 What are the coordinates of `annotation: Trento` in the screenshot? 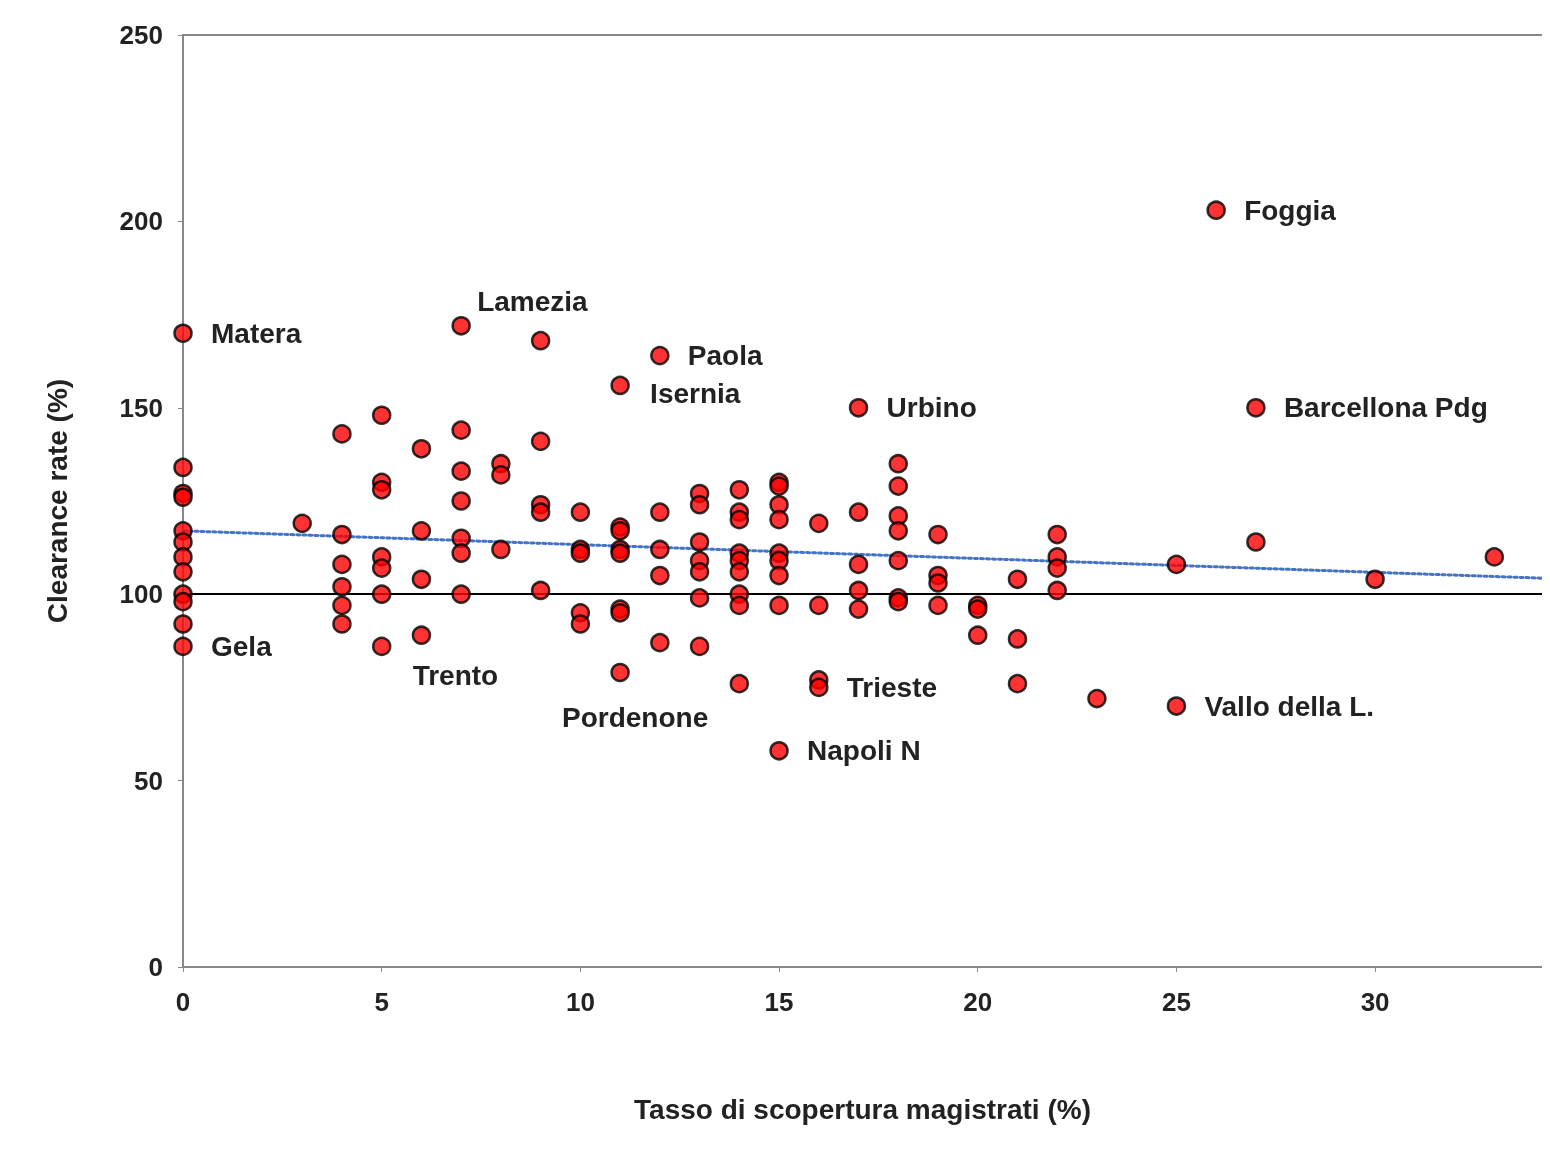 It's located at (455, 675).